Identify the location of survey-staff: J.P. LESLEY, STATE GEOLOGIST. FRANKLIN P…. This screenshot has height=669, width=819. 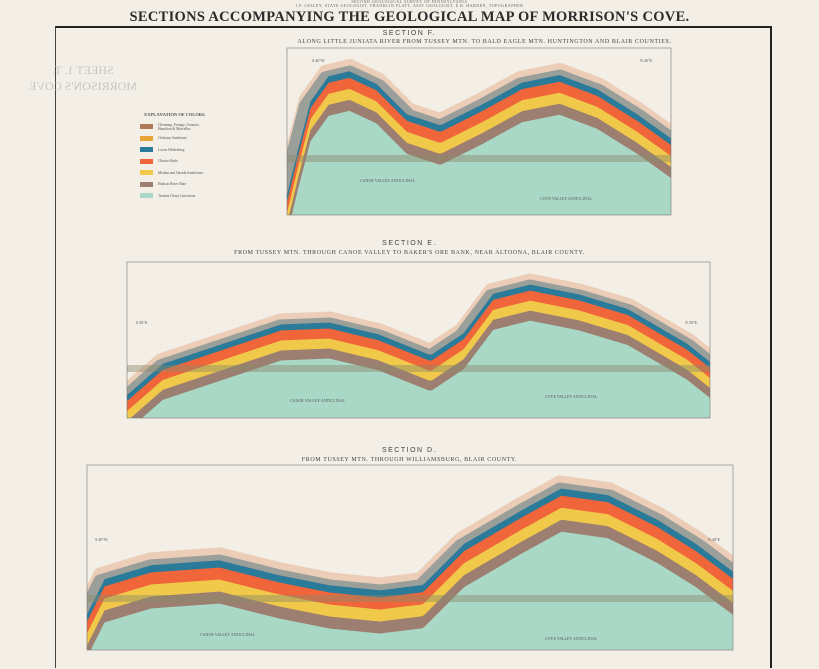
(409, 5).